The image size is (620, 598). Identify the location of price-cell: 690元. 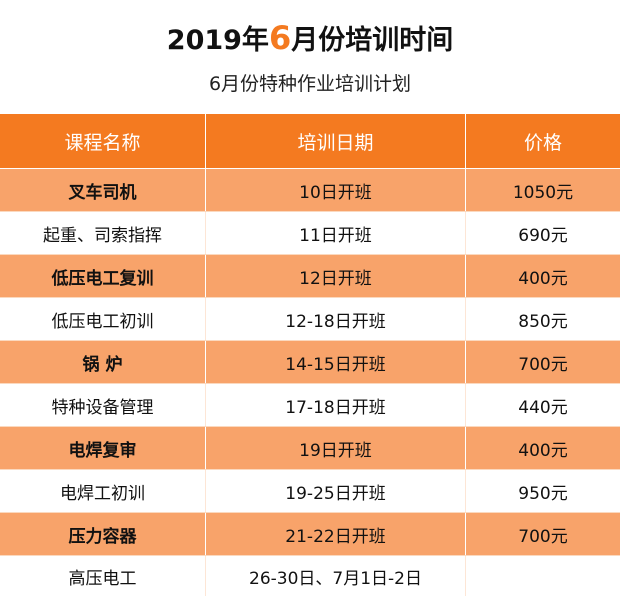
(543, 235).